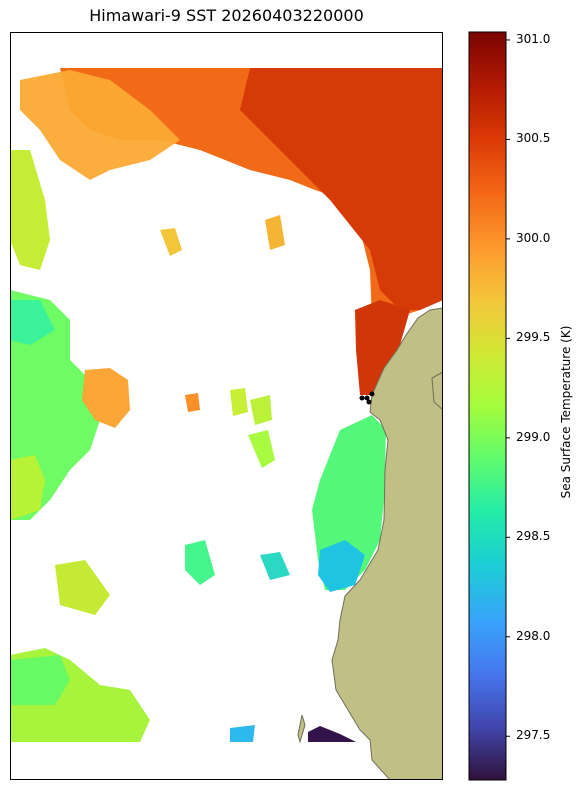  I want to click on sst-region-west-cyan, so click(32, 322).